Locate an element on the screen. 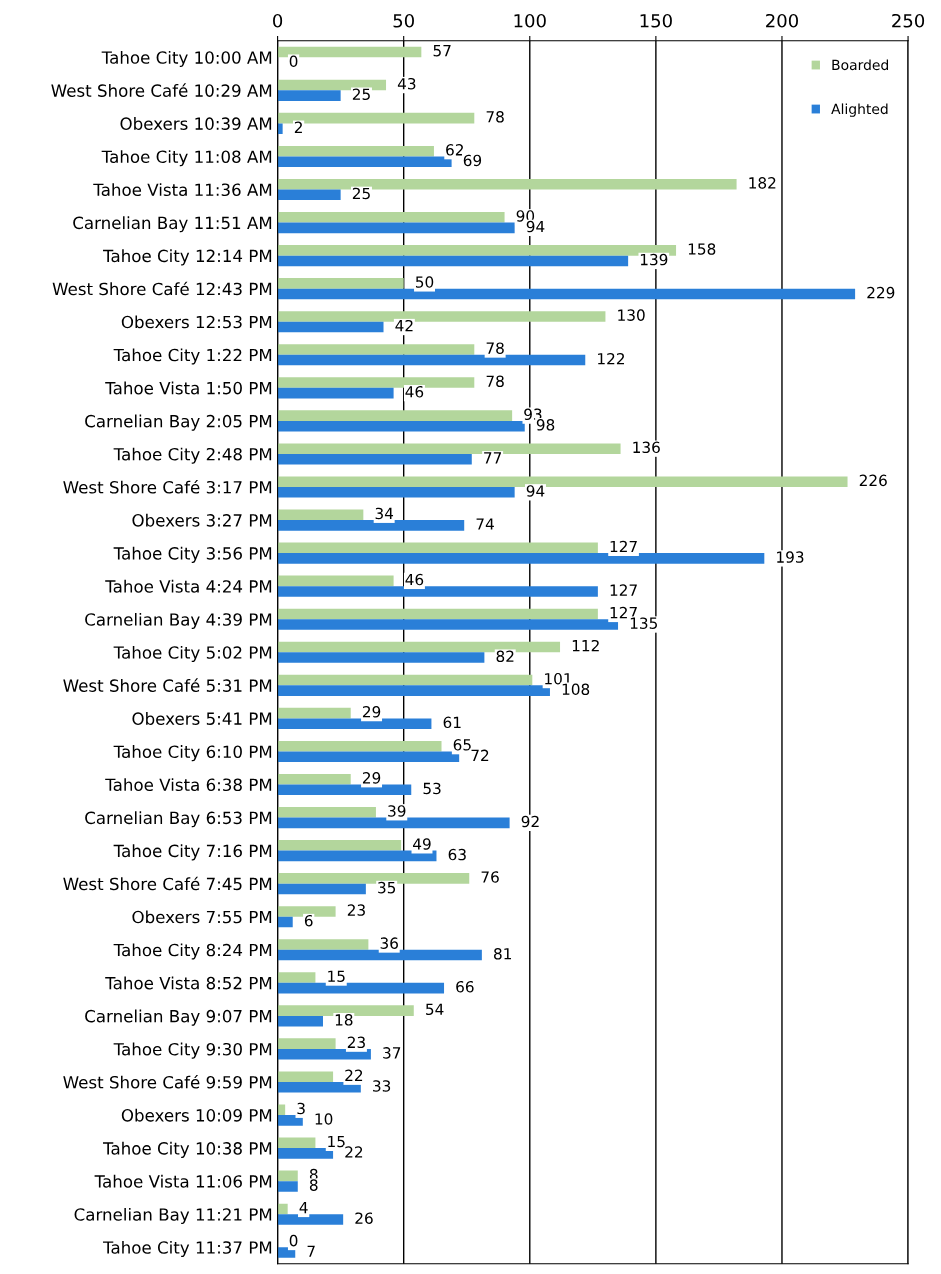  x-tick-label: 50 is located at coordinates (403, 20).